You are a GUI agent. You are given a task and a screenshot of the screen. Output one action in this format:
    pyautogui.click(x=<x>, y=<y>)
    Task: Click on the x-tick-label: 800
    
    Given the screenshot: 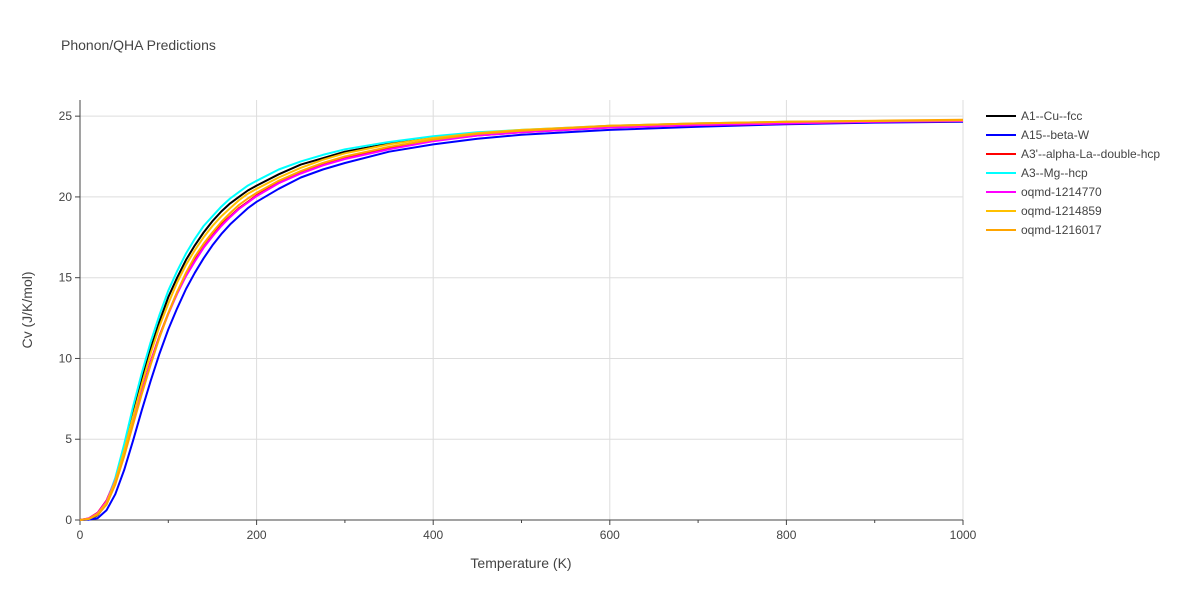 What is the action you would take?
    pyautogui.click(x=786, y=535)
    